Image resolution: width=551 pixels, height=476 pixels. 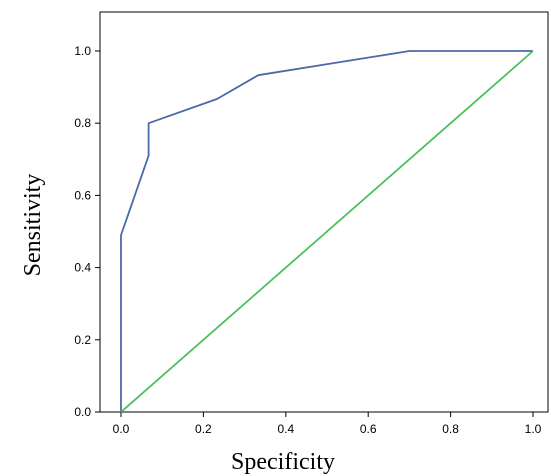 I want to click on y-tick-label: 0.0, so click(x=82, y=412).